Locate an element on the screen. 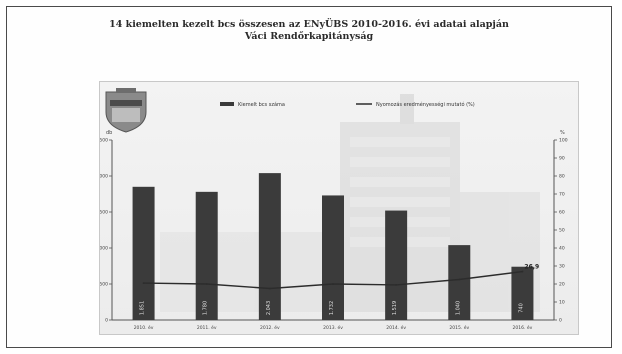  x-tick-label: 2013. év is located at coordinates (333, 327).